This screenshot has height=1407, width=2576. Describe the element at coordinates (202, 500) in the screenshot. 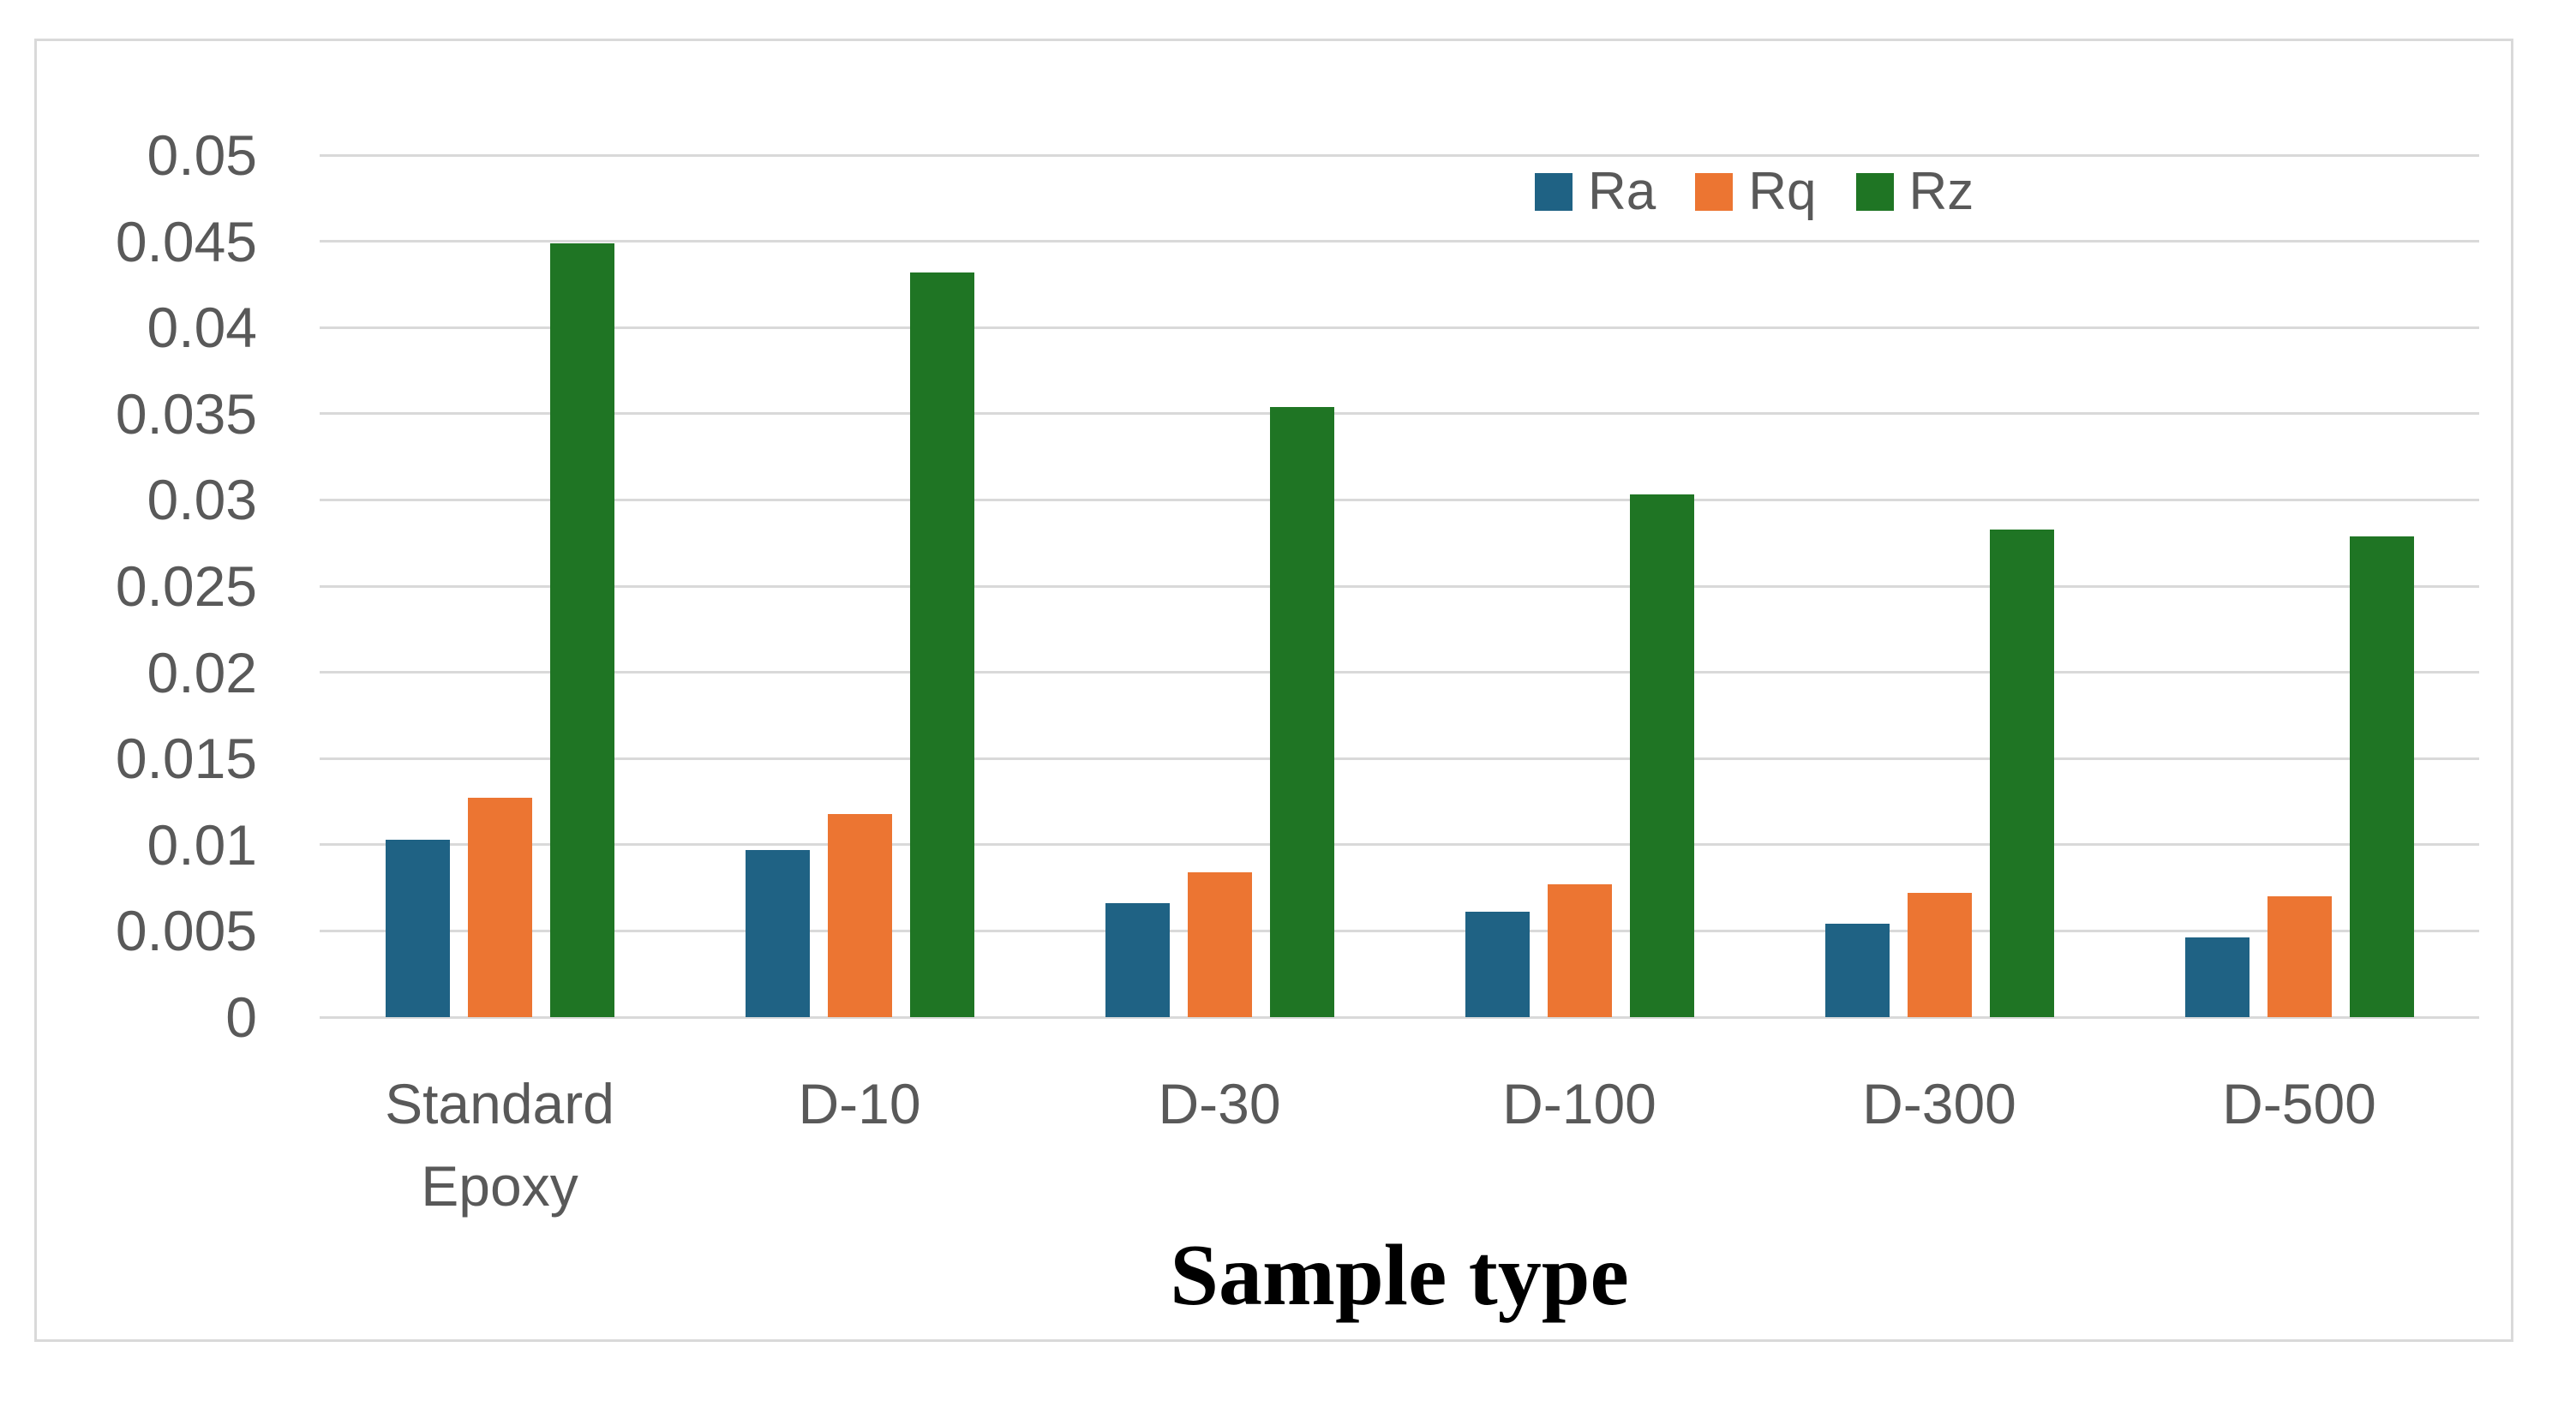

I see `y-tick-label: 0.03` at that location.